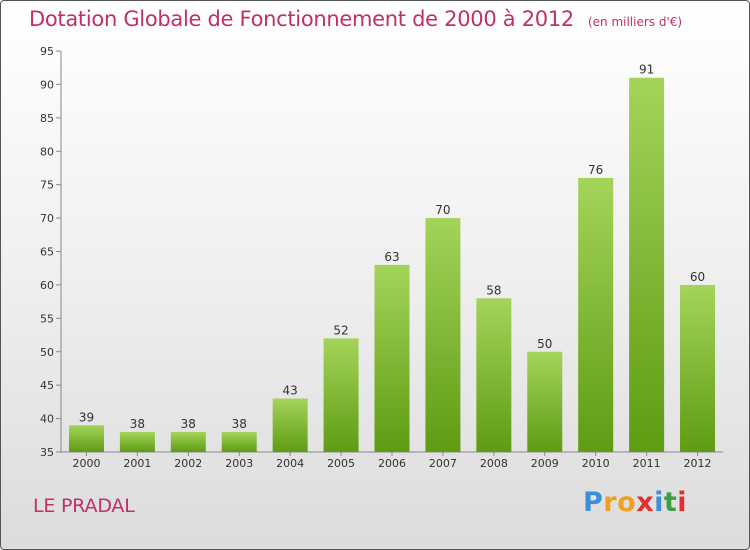 The height and width of the screenshot is (550, 750). I want to click on x-tick-label: 2002, so click(188, 463).